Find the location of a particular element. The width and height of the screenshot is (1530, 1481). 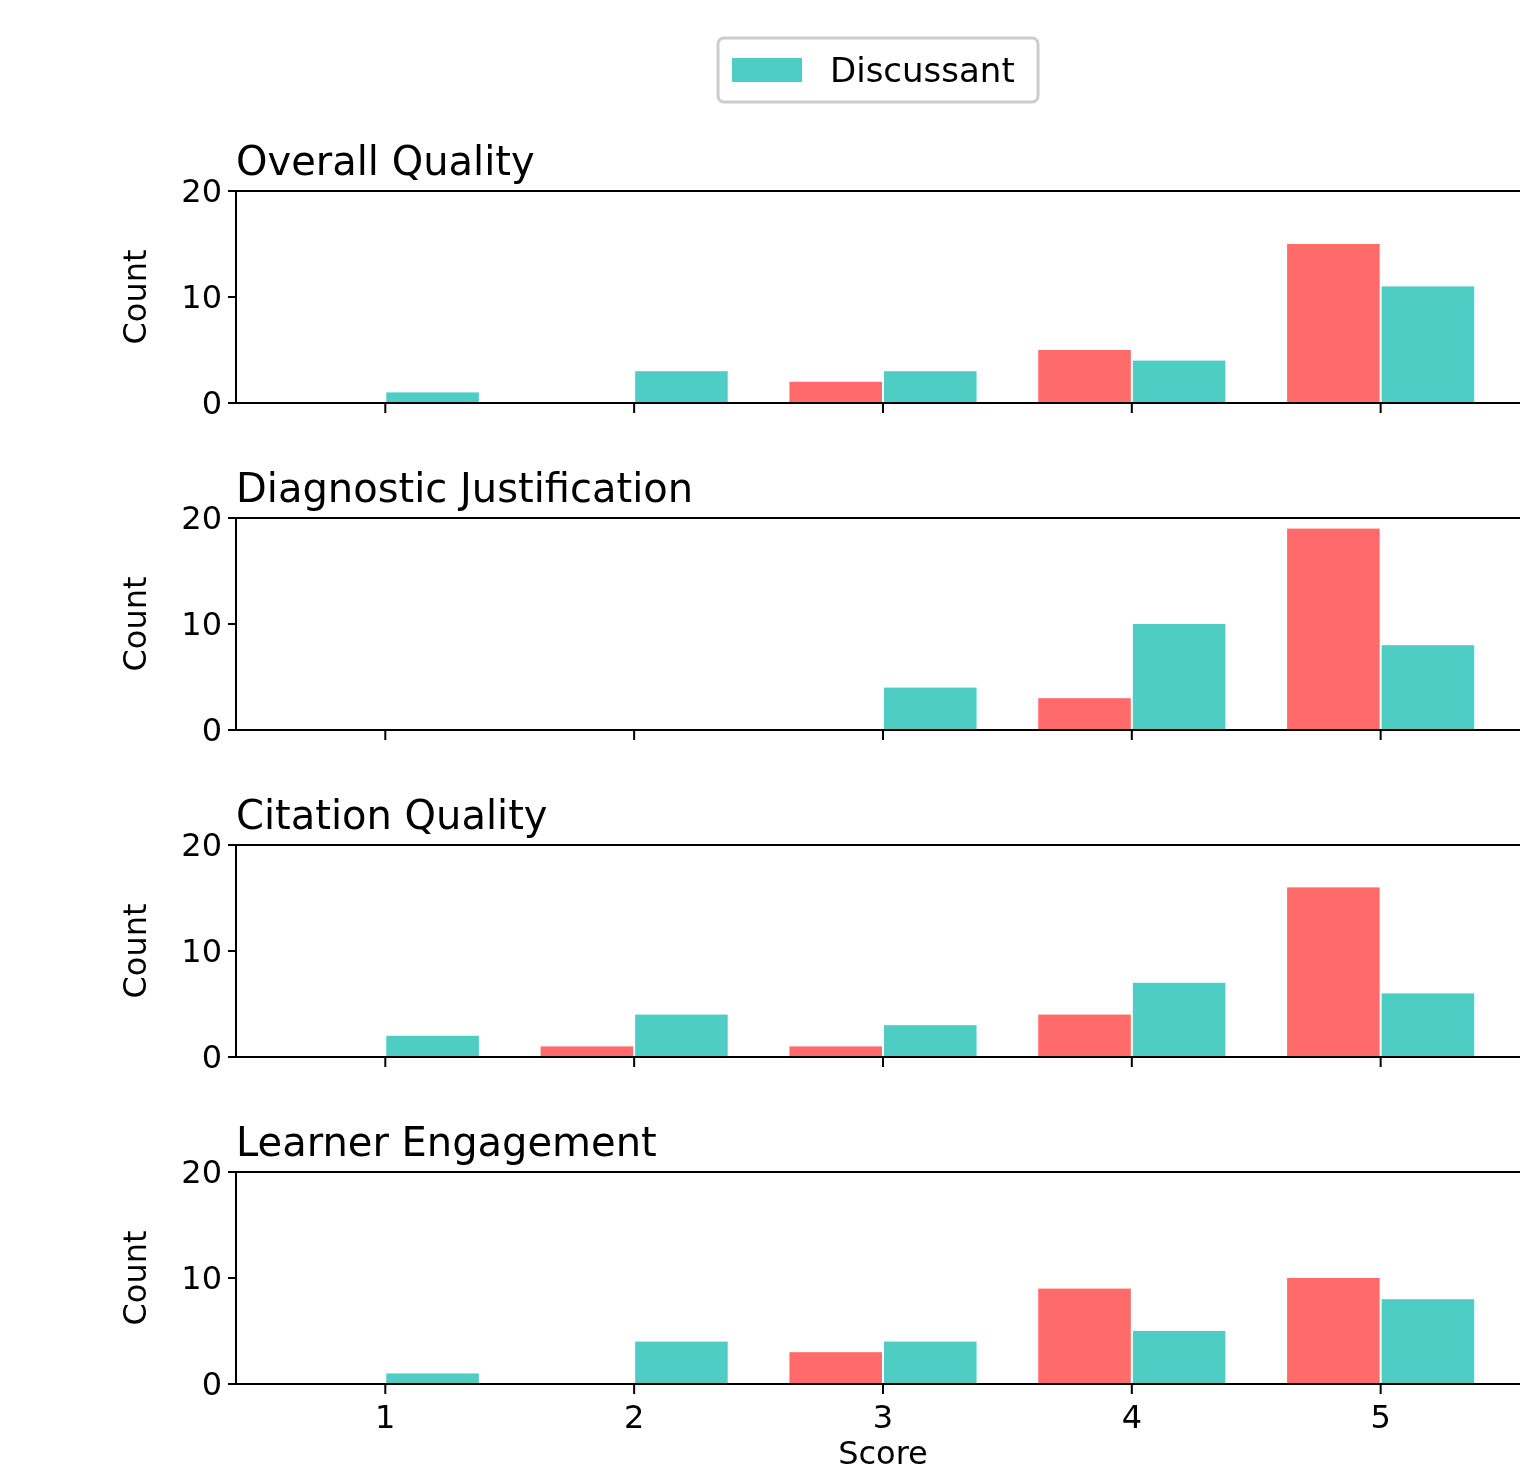

x-tick-label: 3 is located at coordinates (883, 1417).